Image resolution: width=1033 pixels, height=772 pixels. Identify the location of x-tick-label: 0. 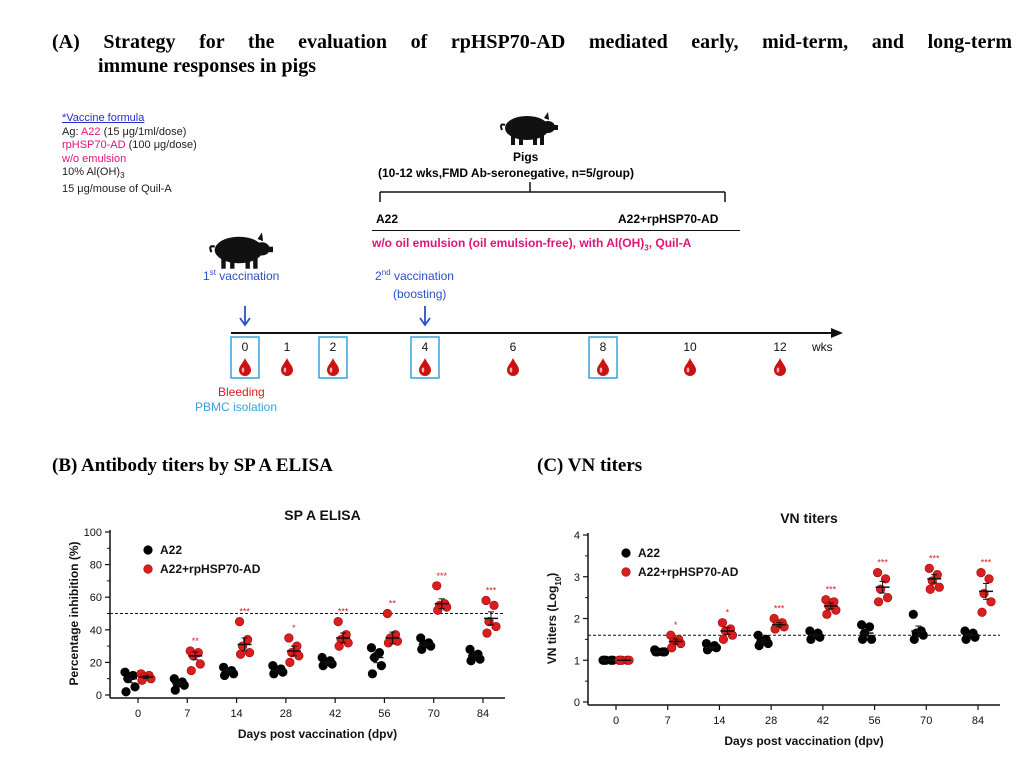
(616, 721).